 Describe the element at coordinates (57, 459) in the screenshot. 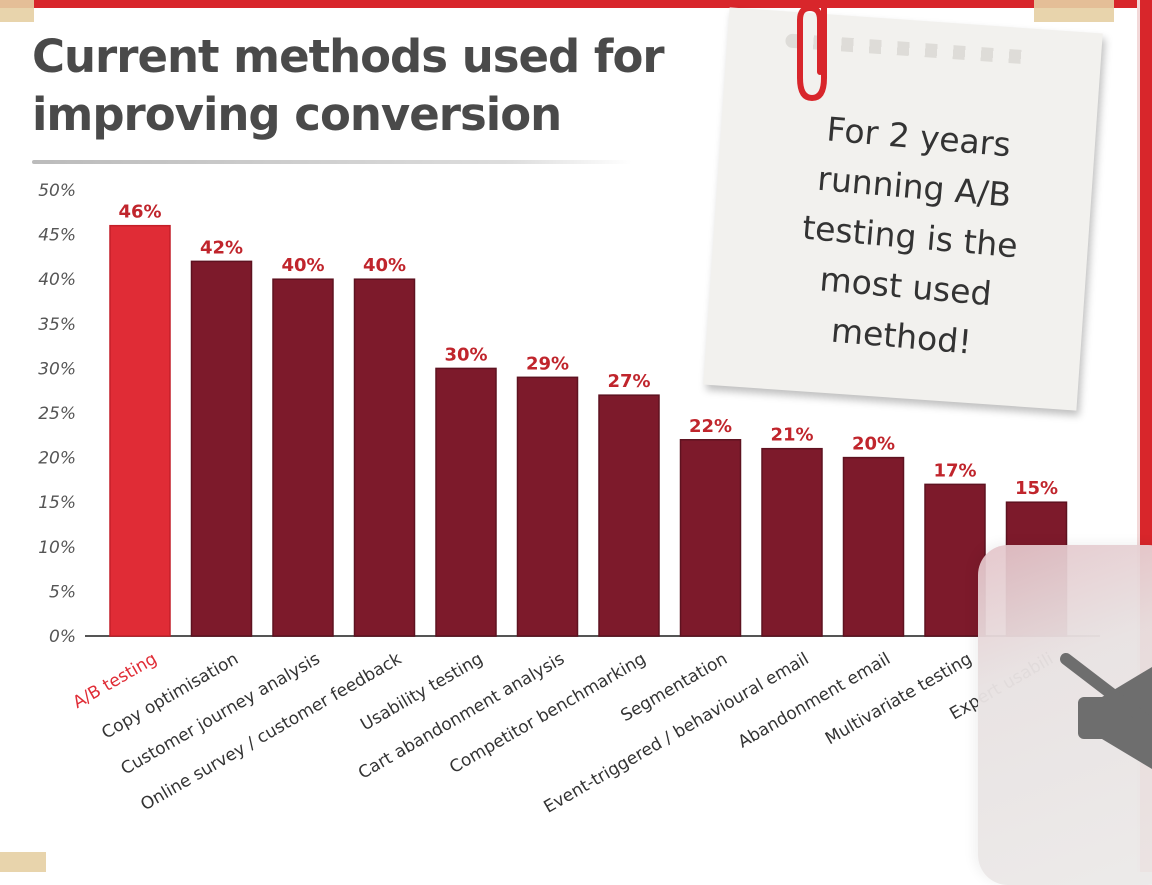

I see `y-tick-label: 20%` at that location.